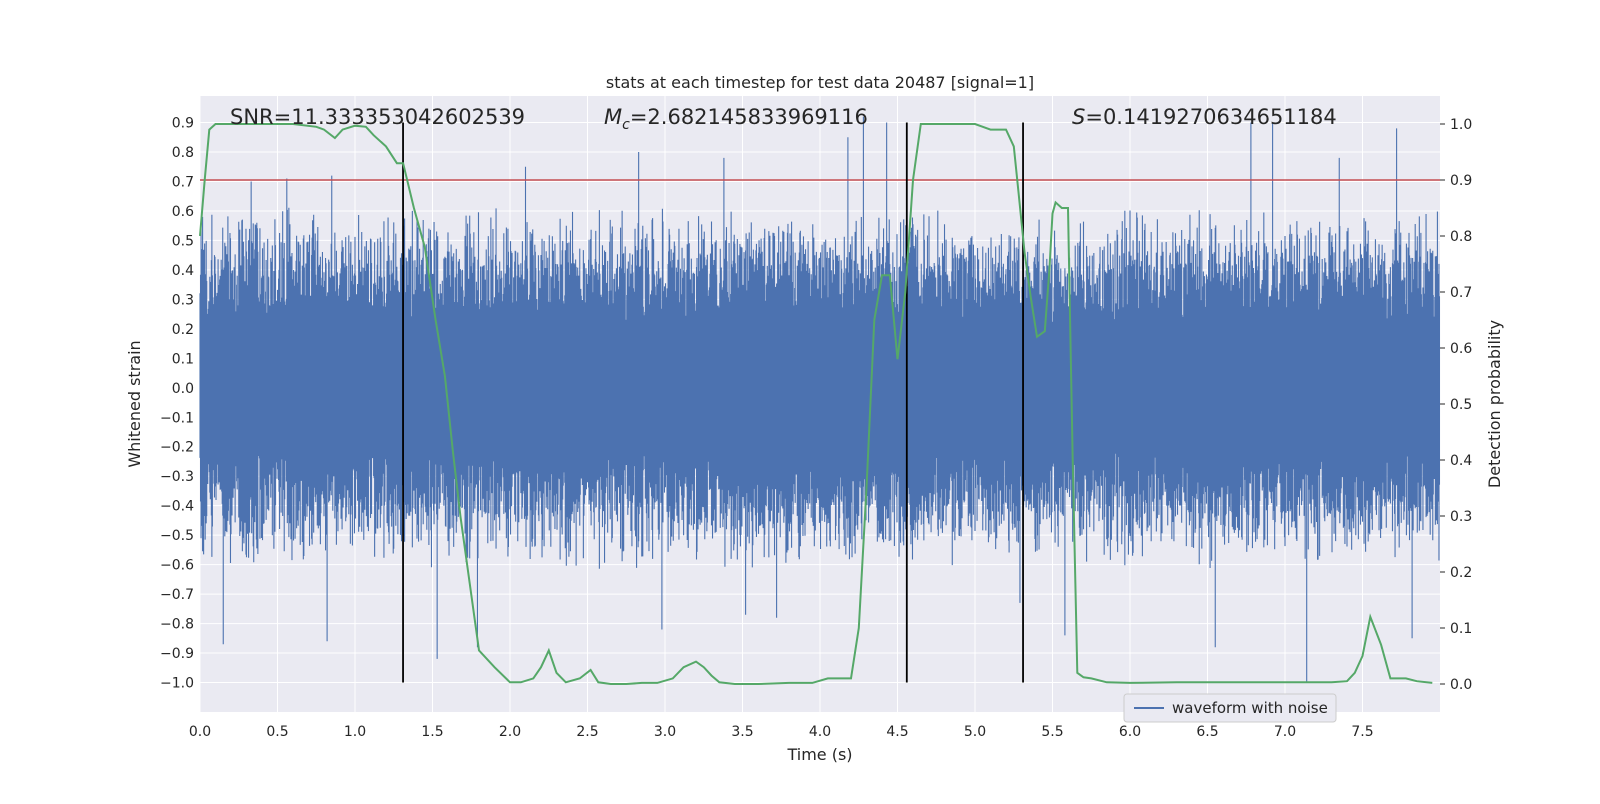 The height and width of the screenshot is (804, 1600). Describe the element at coordinates (432, 732) in the screenshot. I see `x-tick-label: 1.5` at that location.